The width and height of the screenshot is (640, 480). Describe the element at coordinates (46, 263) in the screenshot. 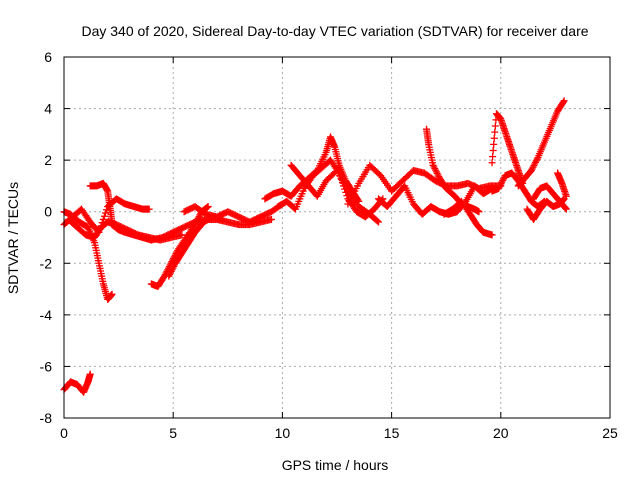

I see `y-tick-label: -2` at that location.